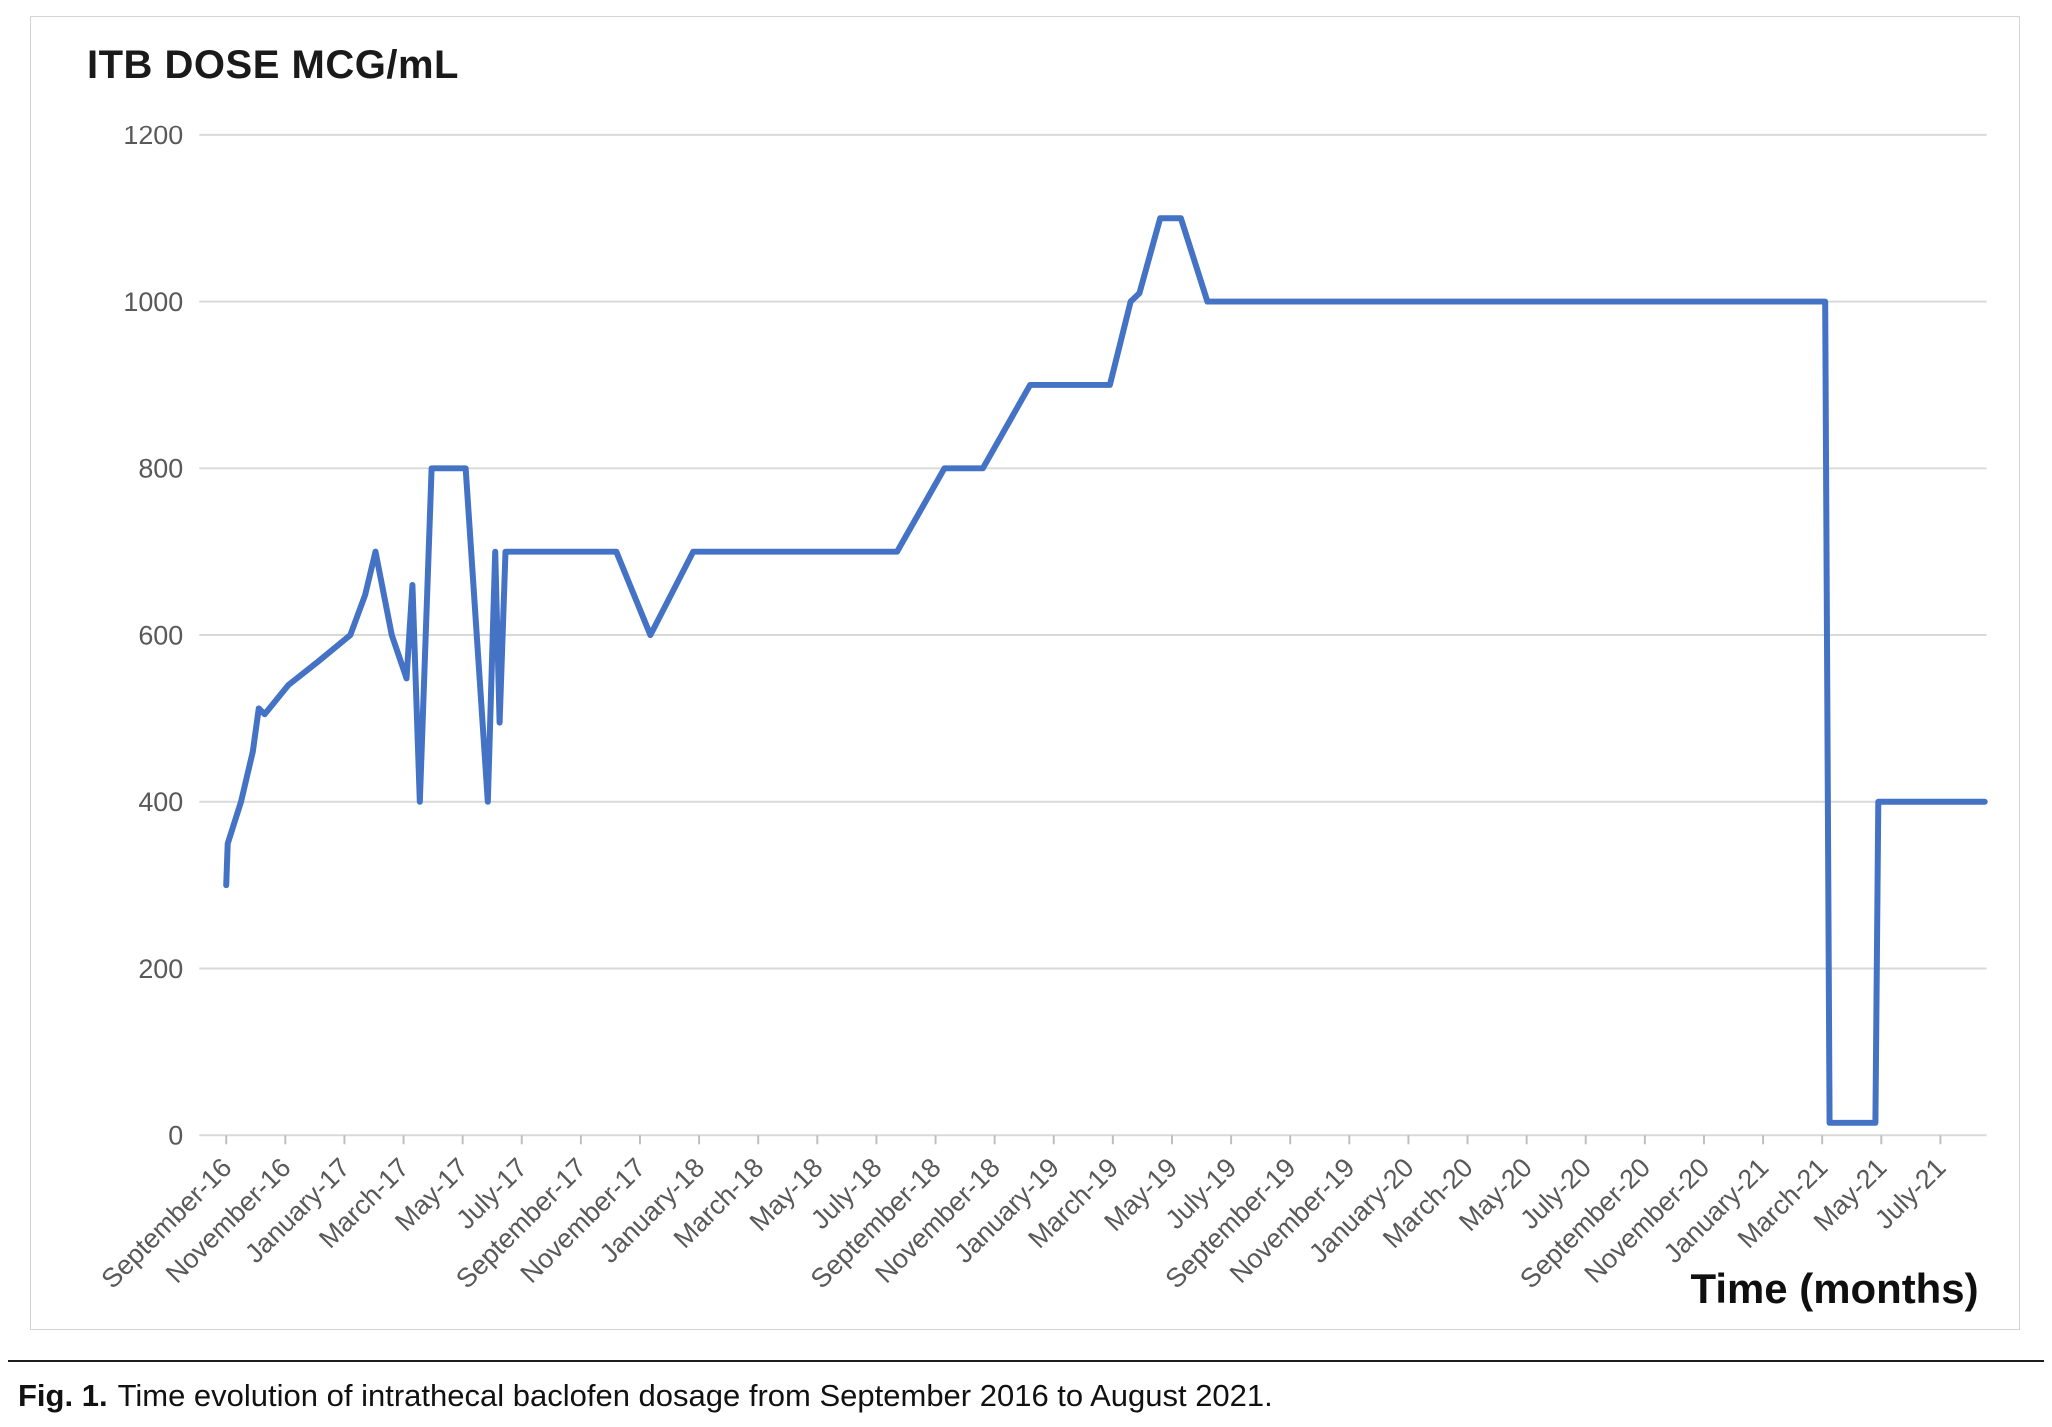 Image resolution: width=2052 pixels, height=1427 pixels. What do you see at coordinates (160, 635) in the screenshot?
I see `y-tick-label: 600` at bounding box center [160, 635].